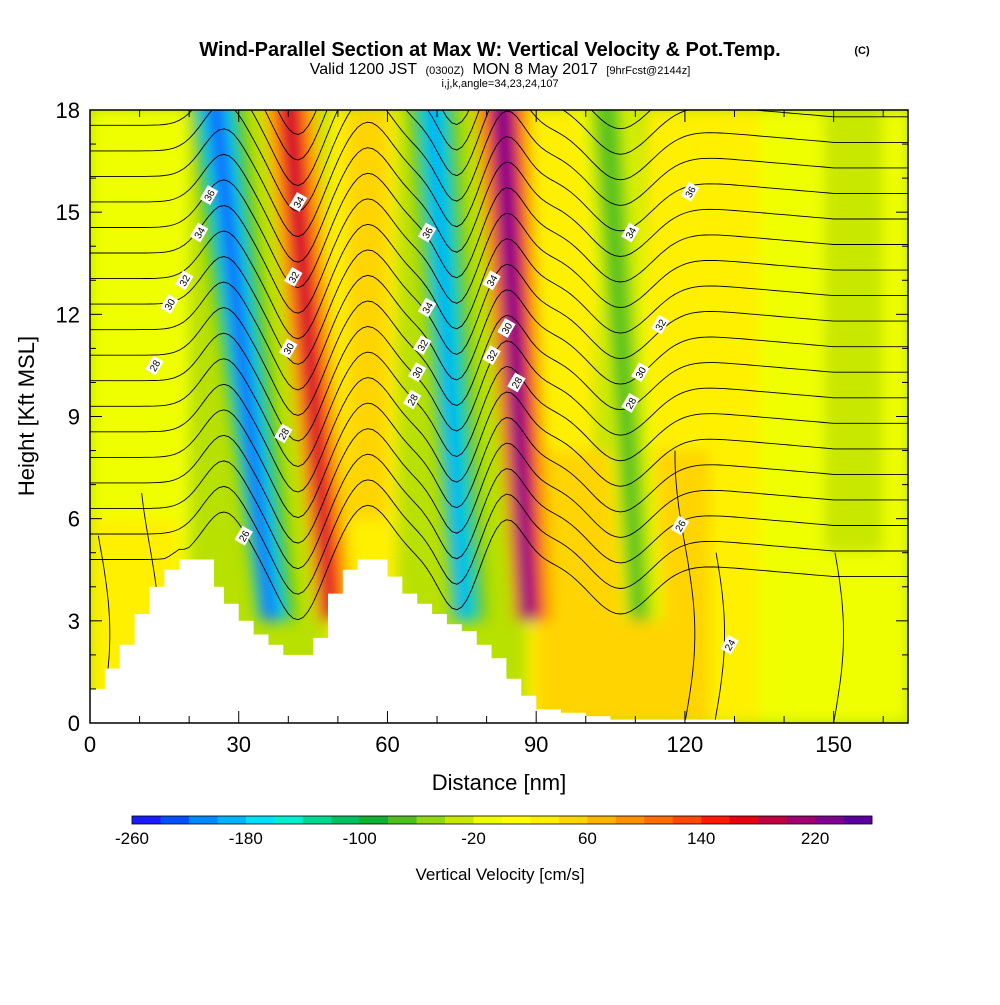  I want to click on colorbar, so click(502, 820).